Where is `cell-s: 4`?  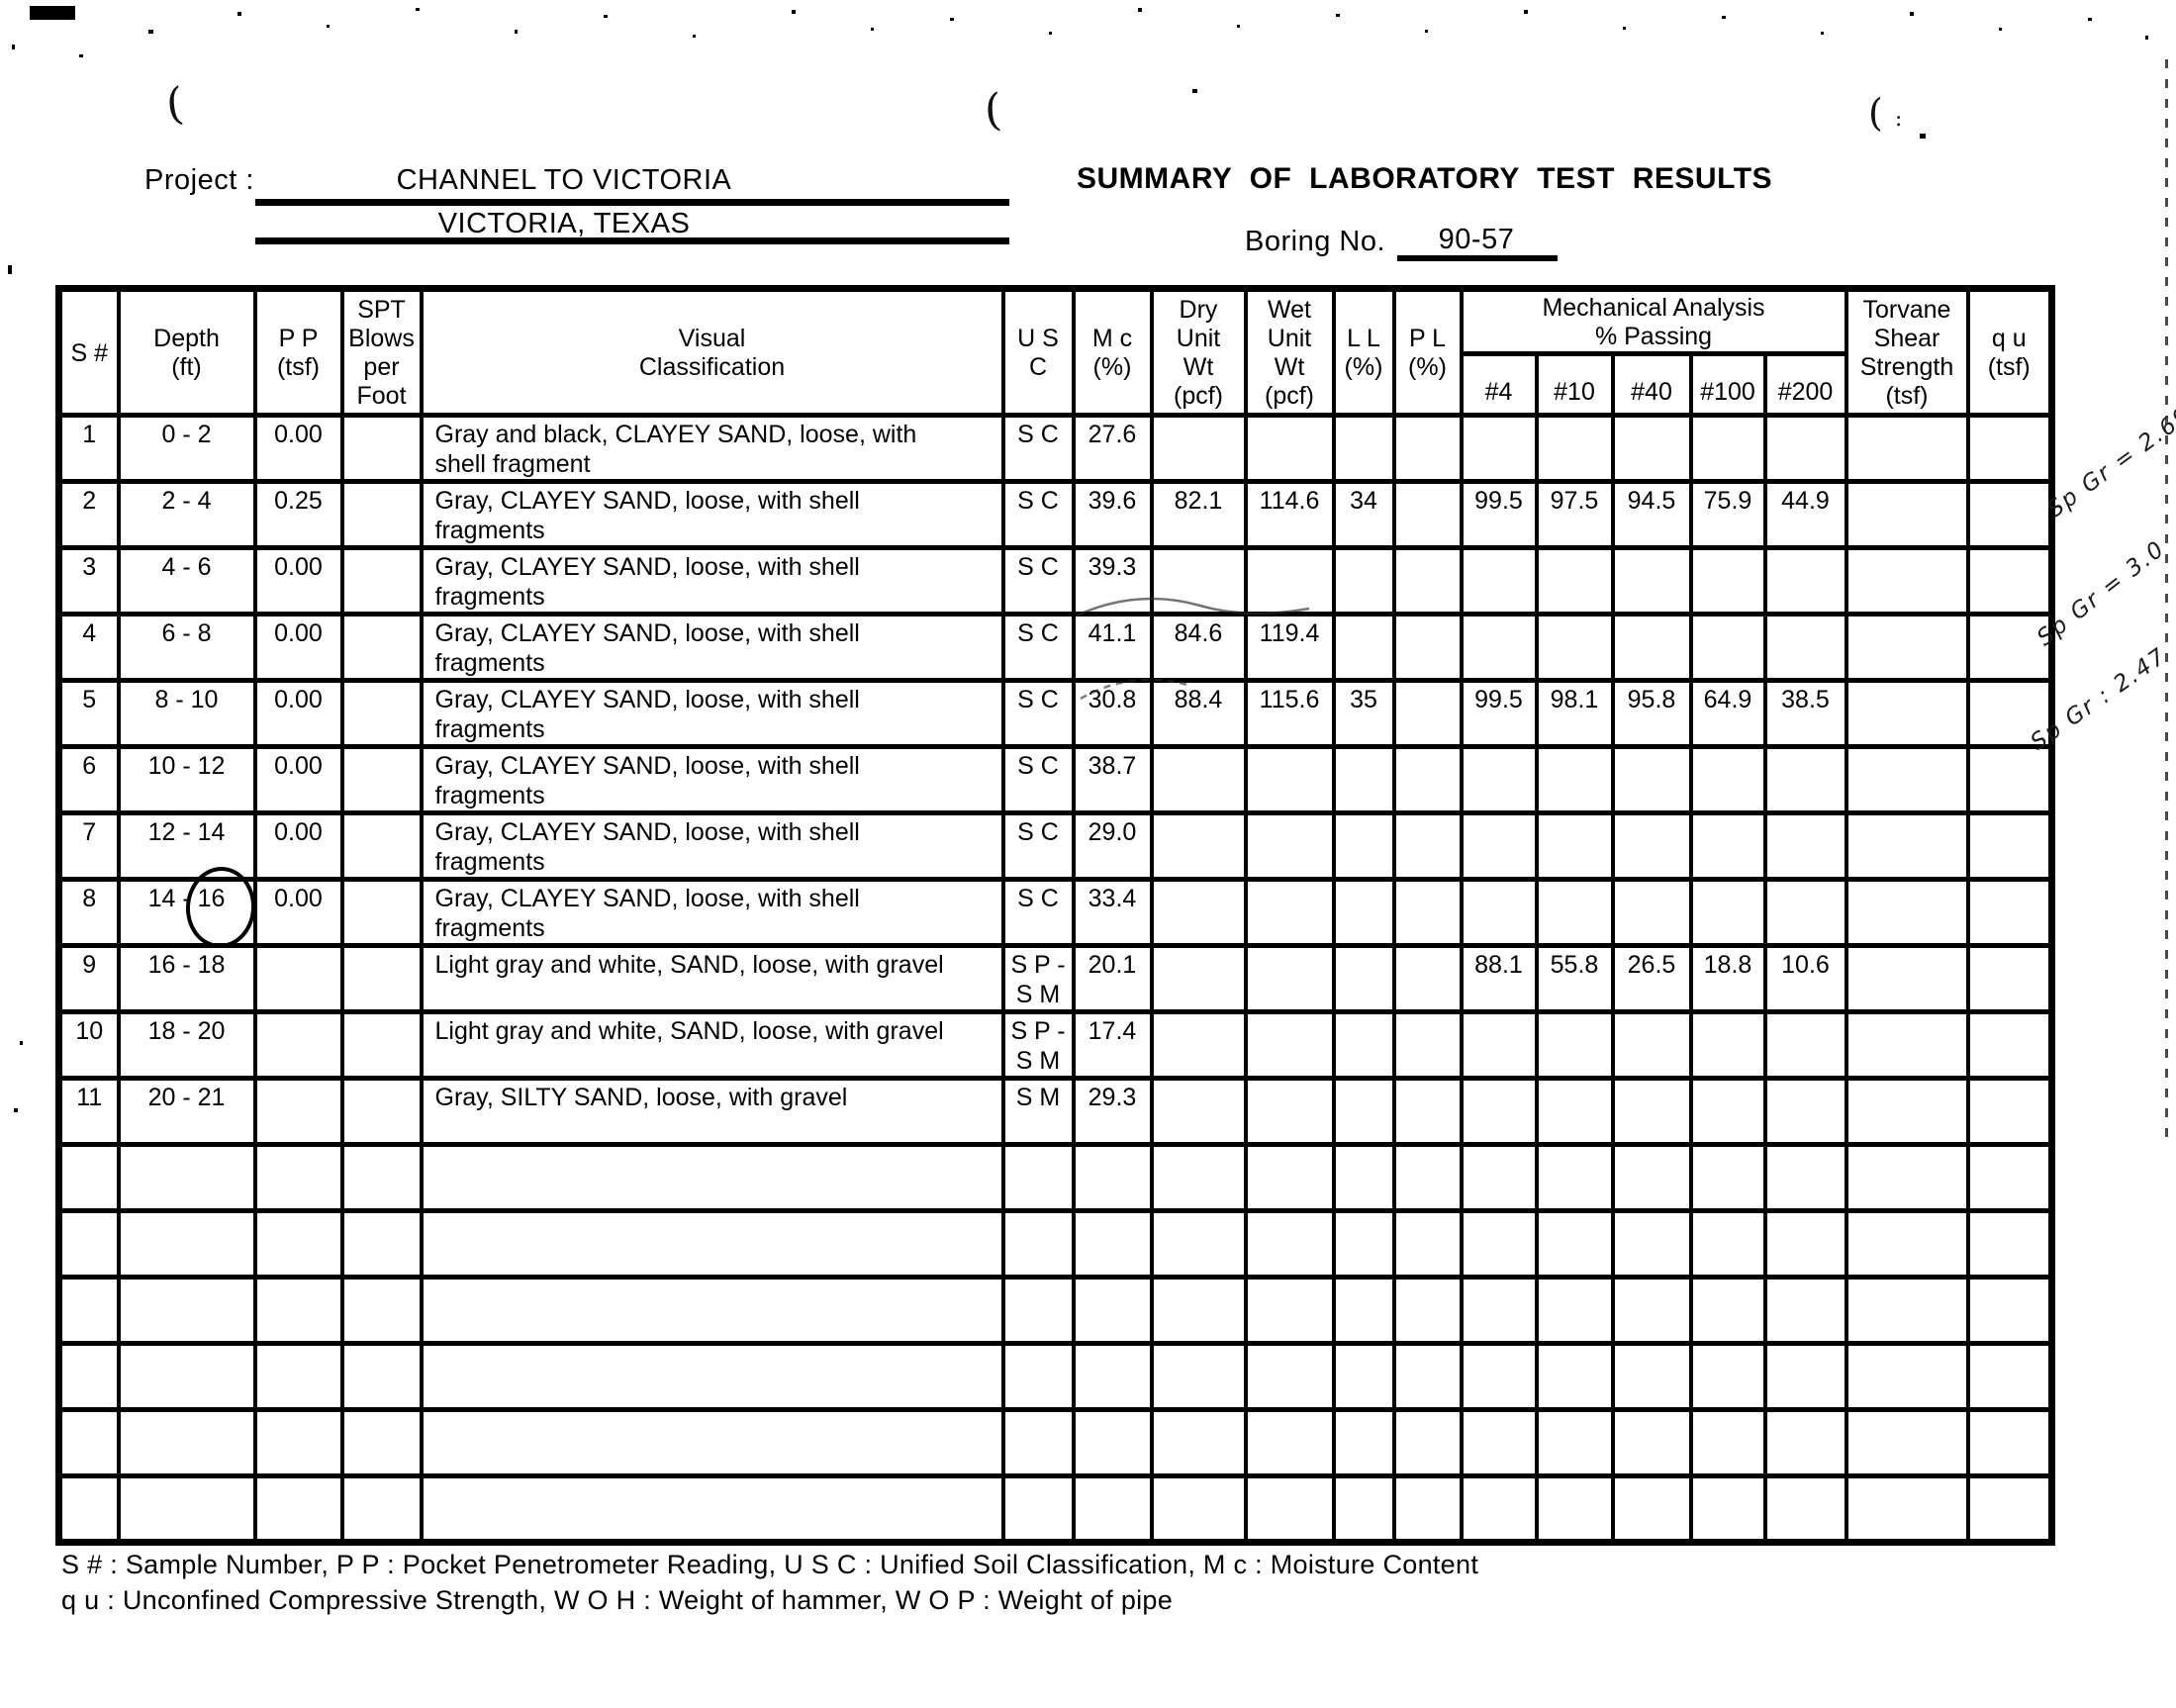
cell-s: 4 is located at coordinates (88, 647).